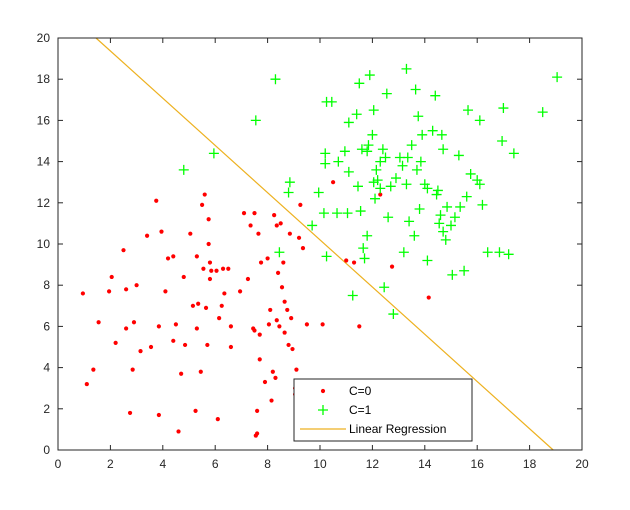 This screenshot has width=630, height=510. I want to click on x-tick-label: 2, so click(110, 464).